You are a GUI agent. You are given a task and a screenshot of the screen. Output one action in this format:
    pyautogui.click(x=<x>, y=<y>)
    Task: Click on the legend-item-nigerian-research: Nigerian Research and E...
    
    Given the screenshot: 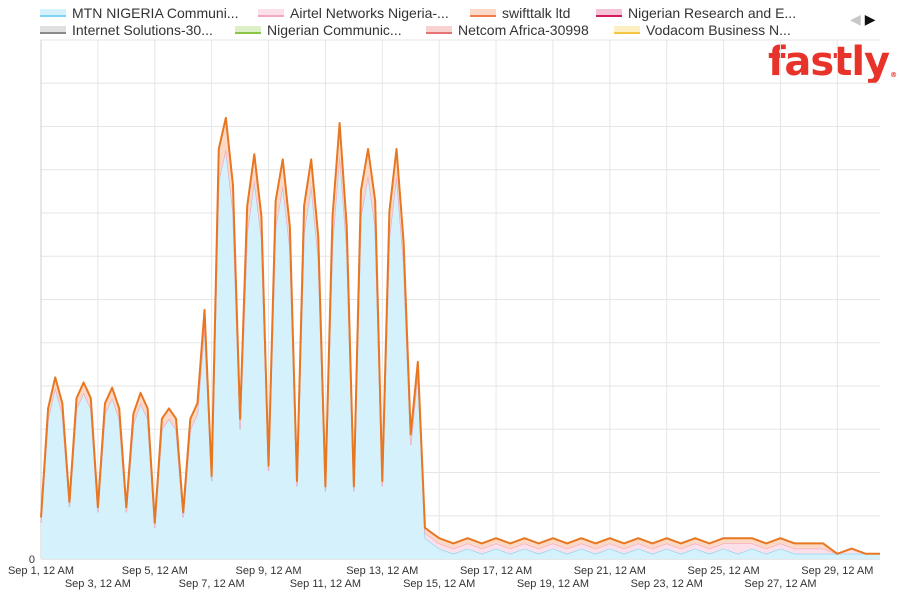 What is the action you would take?
    pyautogui.click(x=696, y=13)
    